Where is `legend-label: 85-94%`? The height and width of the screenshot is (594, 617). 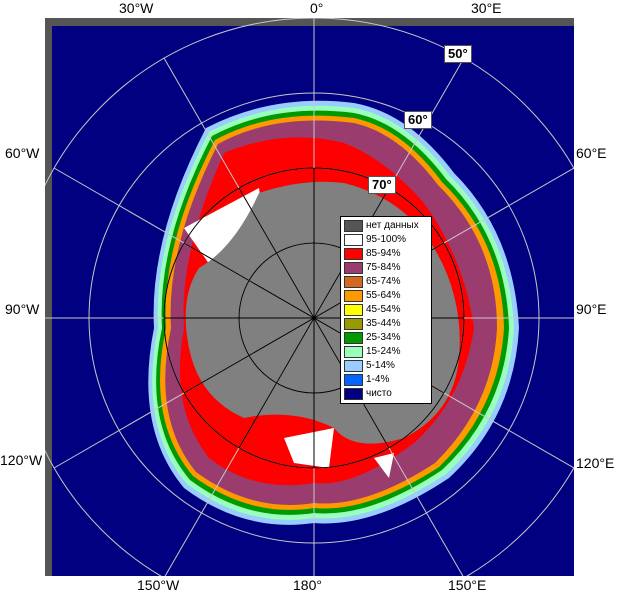 legend-label: 85-94% is located at coordinates (383, 253).